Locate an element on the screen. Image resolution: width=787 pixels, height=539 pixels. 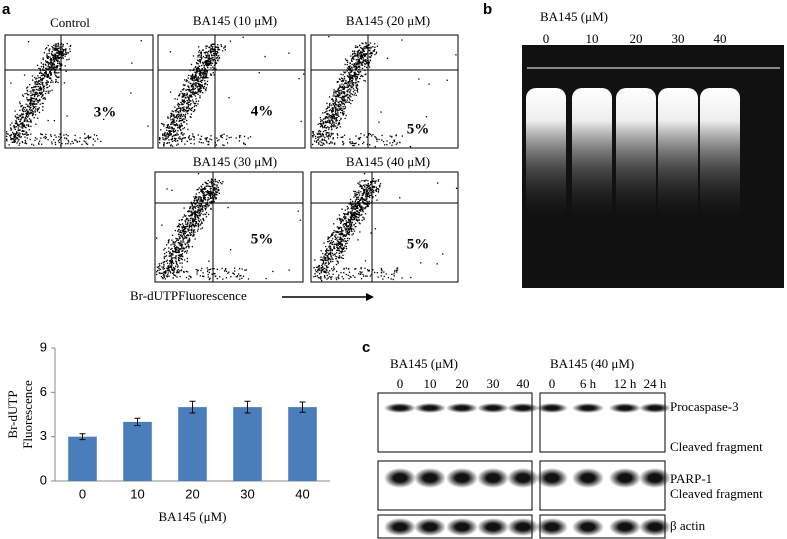
lane-label: 30 is located at coordinates (678, 38).